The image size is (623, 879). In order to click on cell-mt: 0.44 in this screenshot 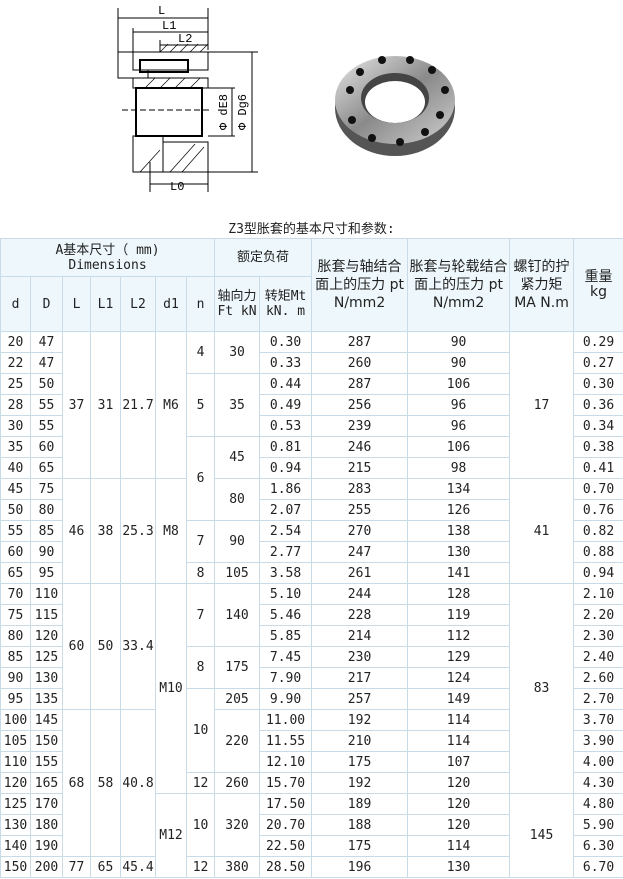, I will do `click(286, 384)`.